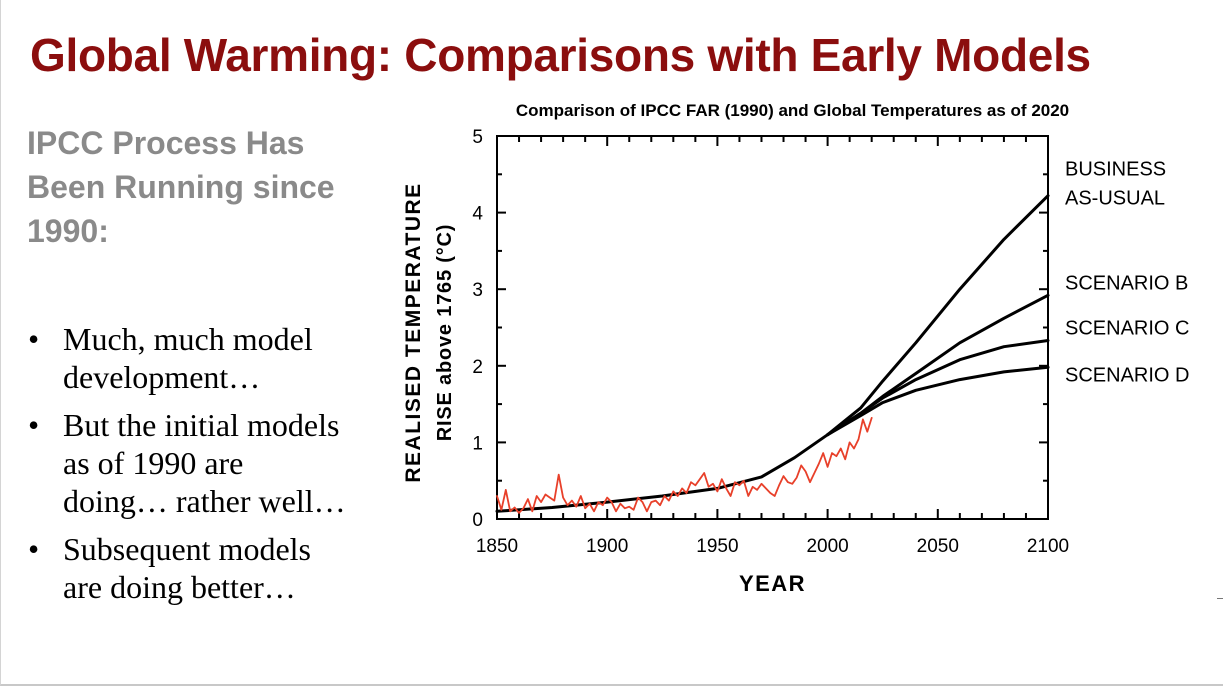 Image resolution: width=1225 pixels, height=689 pixels. Describe the element at coordinates (477, 520) in the screenshot. I see `y-tick-label: 0` at that location.